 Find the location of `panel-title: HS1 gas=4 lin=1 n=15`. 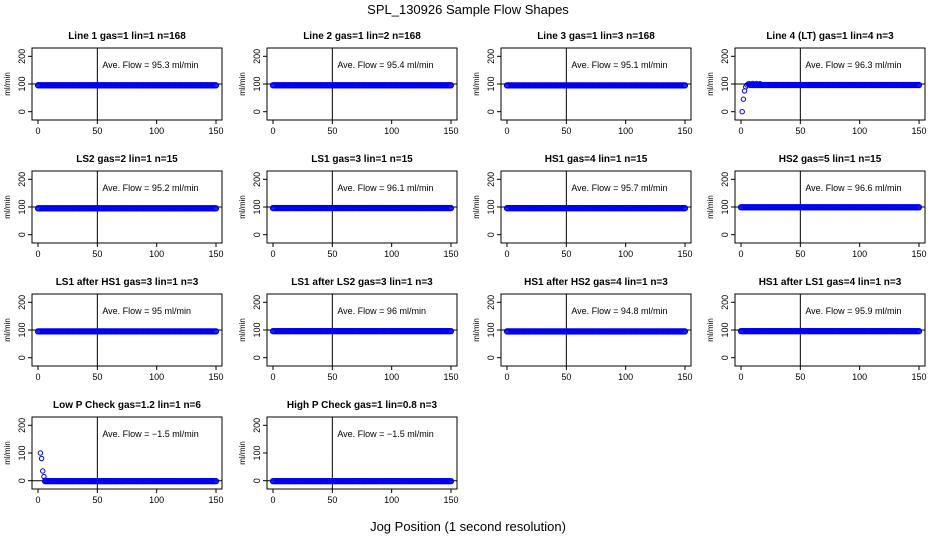

panel-title: HS1 gas=4 lin=1 n=15 is located at coordinates (596, 159).